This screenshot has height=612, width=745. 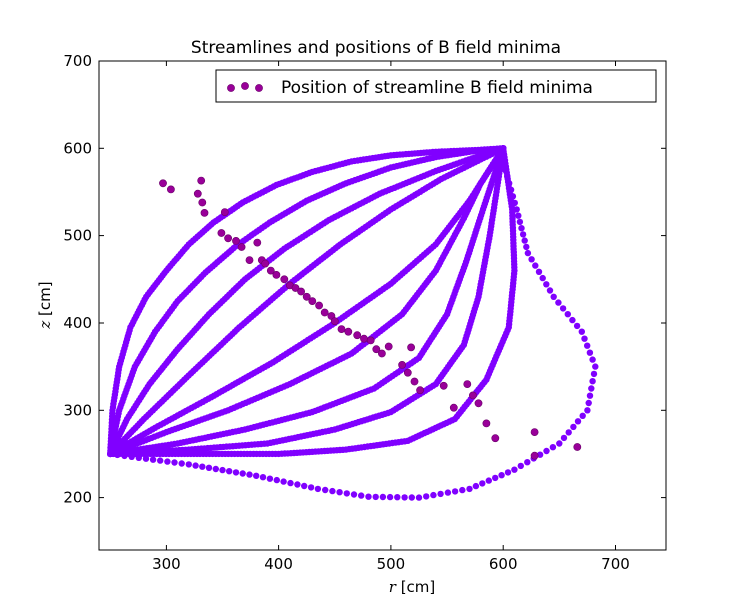 What do you see at coordinates (45, 305) in the screenshot?
I see `y-axis-label: z [cm]` at bounding box center [45, 305].